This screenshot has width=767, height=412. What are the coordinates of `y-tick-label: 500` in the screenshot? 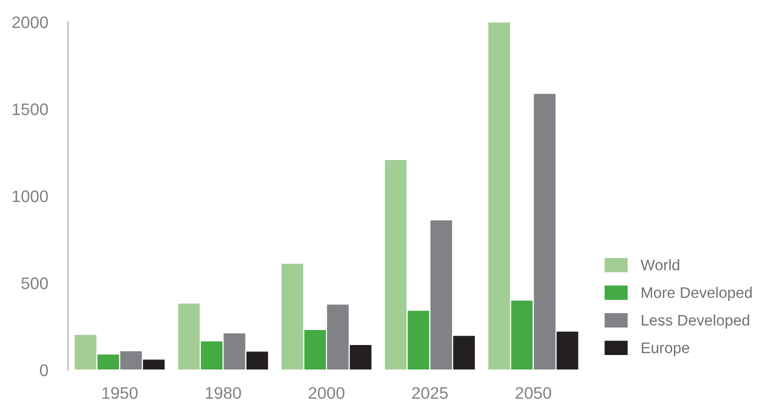 It's located at (34, 283).